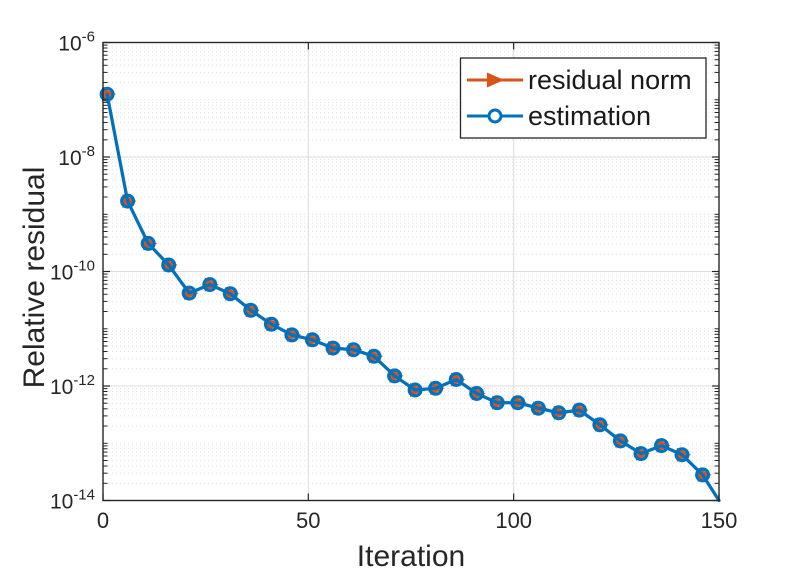  I want to click on y-tick-label: 10⁻⁸, so click(76, 156).